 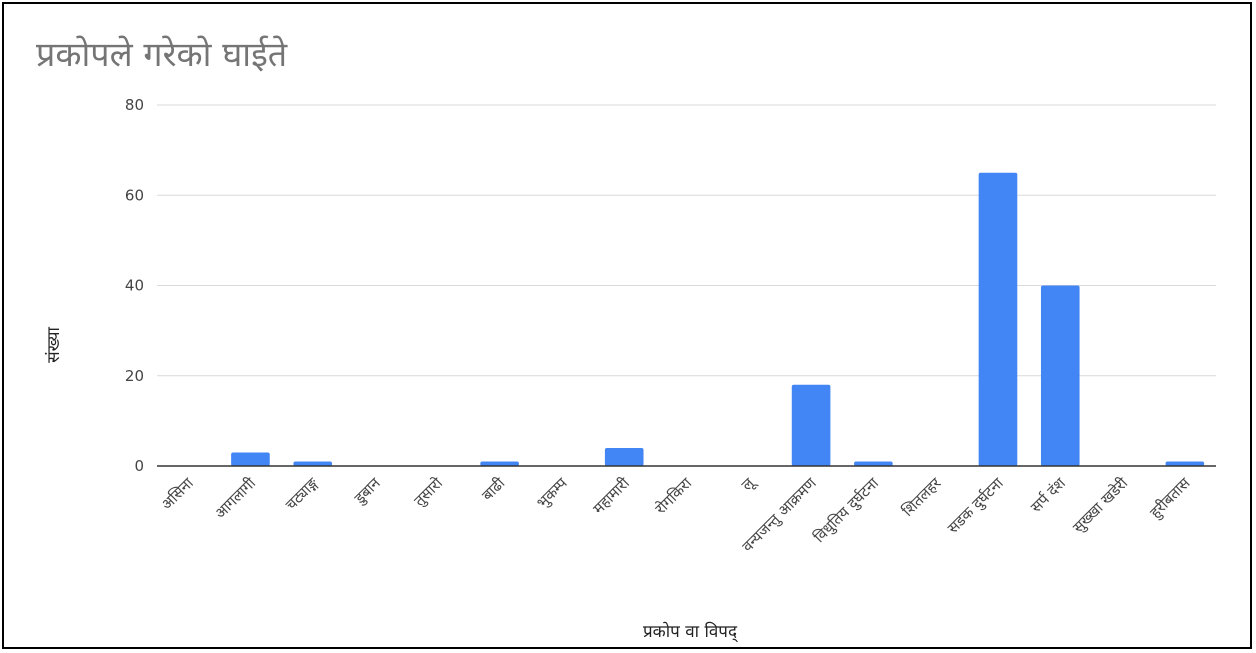 What do you see at coordinates (134, 195) in the screenshot?
I see `y-tick-label: 60` at bounding box center [134, 195].